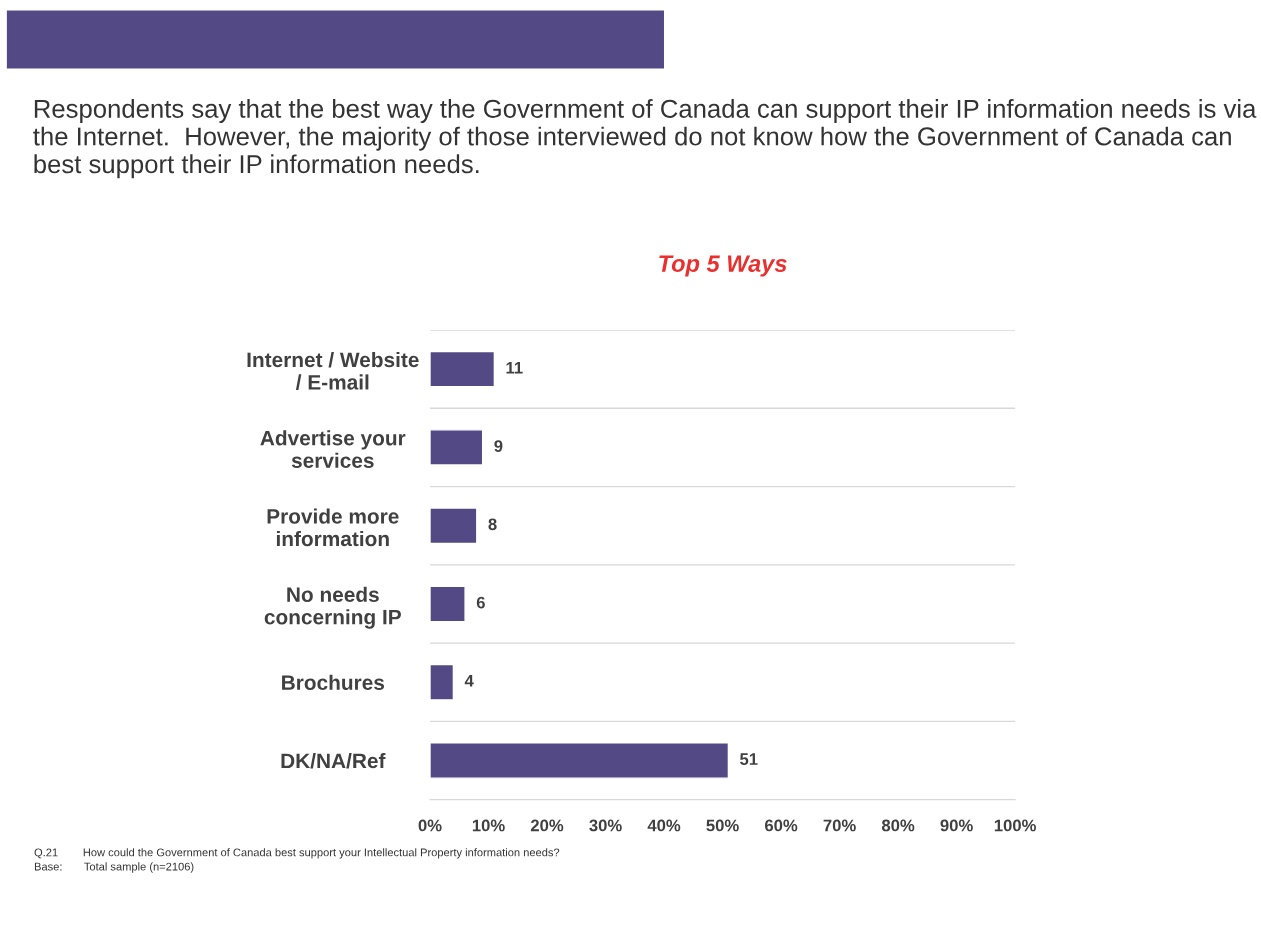 This screenshot has height=943, width=1261. What do you see at coordinates (898, 825) in the screenshot?
I see `x-tick-label: 80%` at bounding box center [898, 825].